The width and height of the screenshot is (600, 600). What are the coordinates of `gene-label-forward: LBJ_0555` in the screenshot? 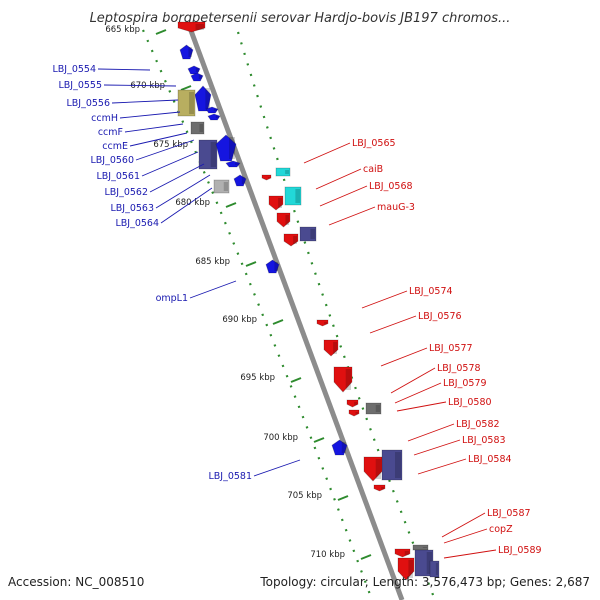 It's located at (80, 85).